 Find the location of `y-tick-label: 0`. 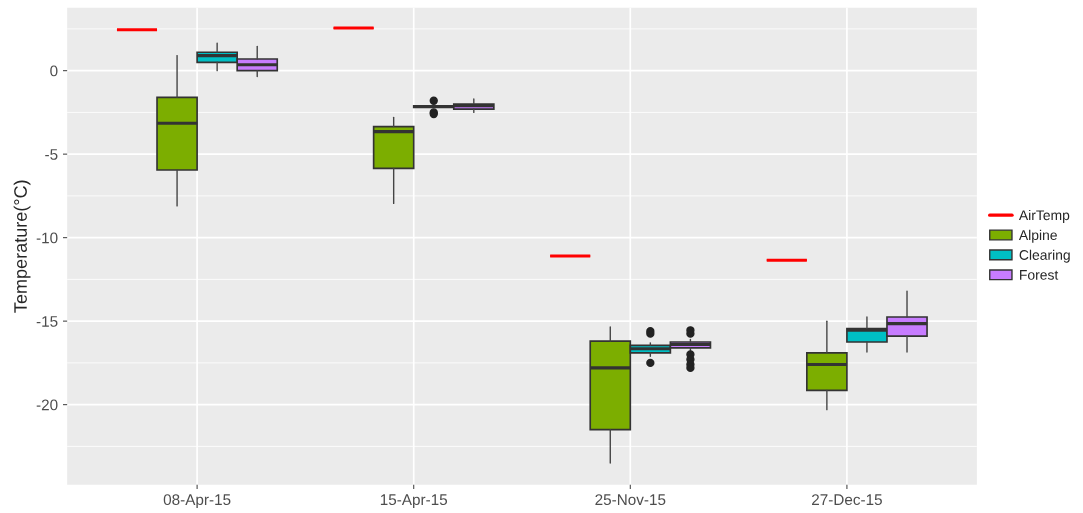

y-tick-label: 0 is located at coordinates (54, 71).